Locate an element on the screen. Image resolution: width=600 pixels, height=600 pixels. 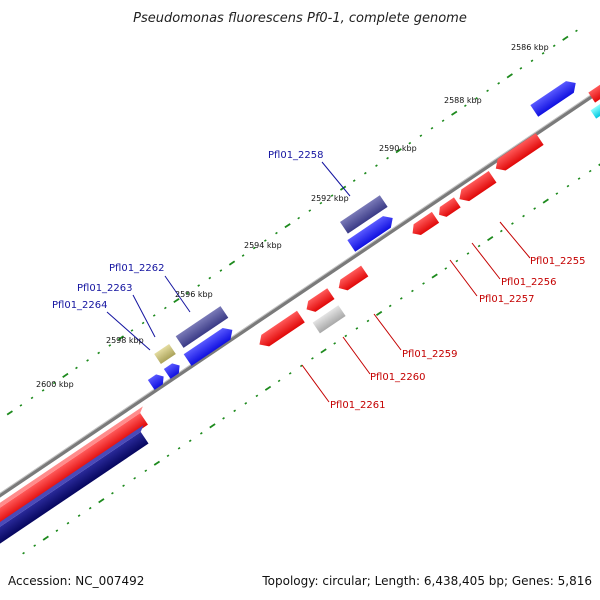
gene-label-pfl01-2264: Pfl01_2264 is located at coordinates (80, 305).